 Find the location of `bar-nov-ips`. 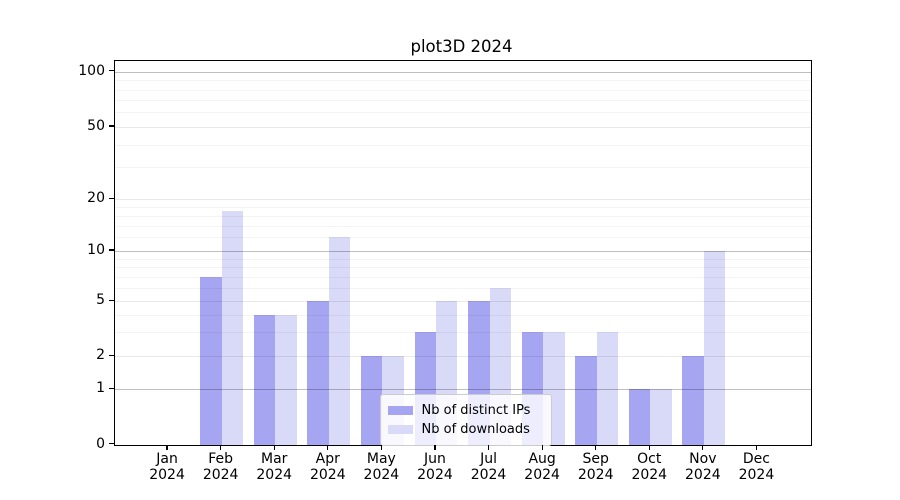

bar-nov-ips is located at coordinates (693, 400).